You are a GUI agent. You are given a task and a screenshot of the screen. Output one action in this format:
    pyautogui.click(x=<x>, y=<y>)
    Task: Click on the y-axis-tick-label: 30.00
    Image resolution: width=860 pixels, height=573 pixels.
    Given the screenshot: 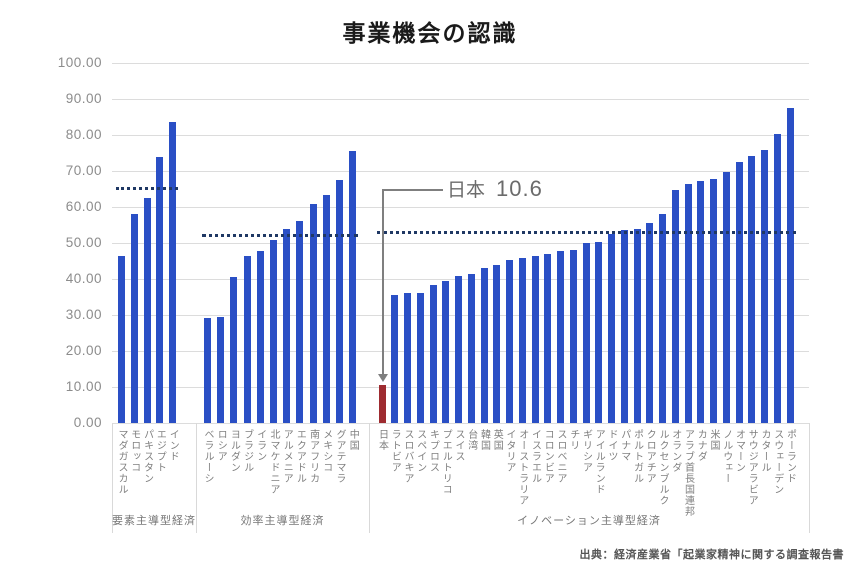 What is the action you would take?
    pyautogui.click(x=83, y=314)
    